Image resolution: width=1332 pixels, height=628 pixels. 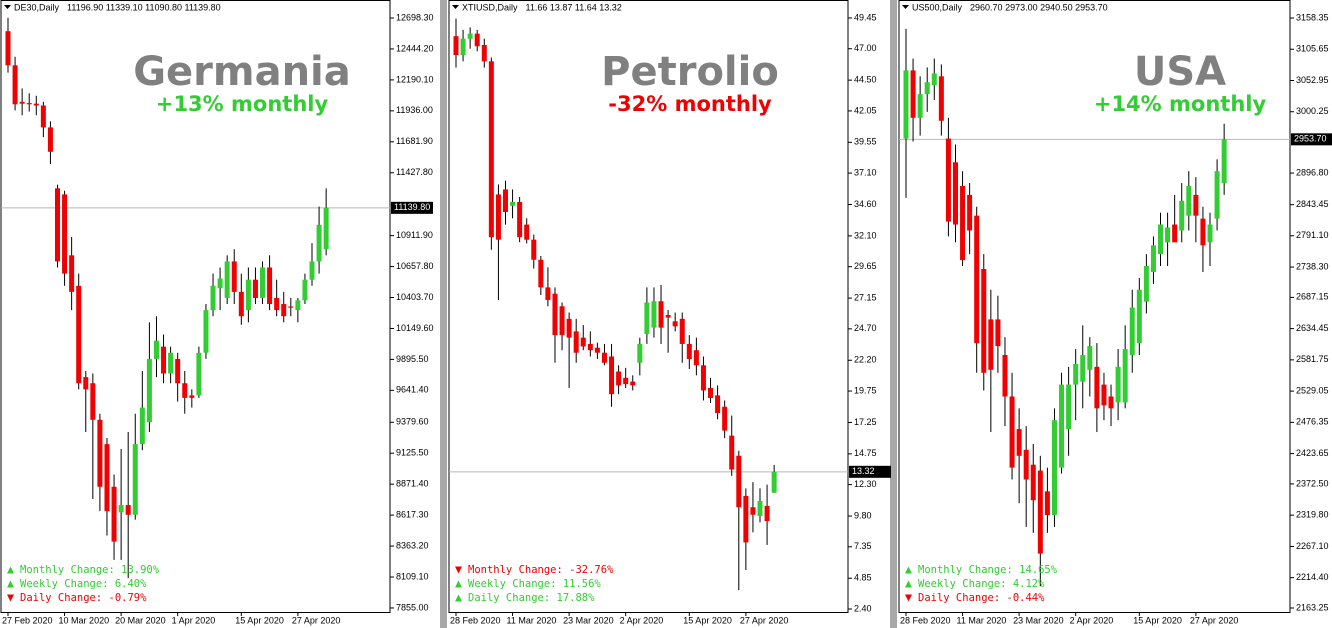 What do you see at coordinates (412, 607) in the screenshot?
I see `y-tick-label: 7855.00` at bounding box center [412, 607].